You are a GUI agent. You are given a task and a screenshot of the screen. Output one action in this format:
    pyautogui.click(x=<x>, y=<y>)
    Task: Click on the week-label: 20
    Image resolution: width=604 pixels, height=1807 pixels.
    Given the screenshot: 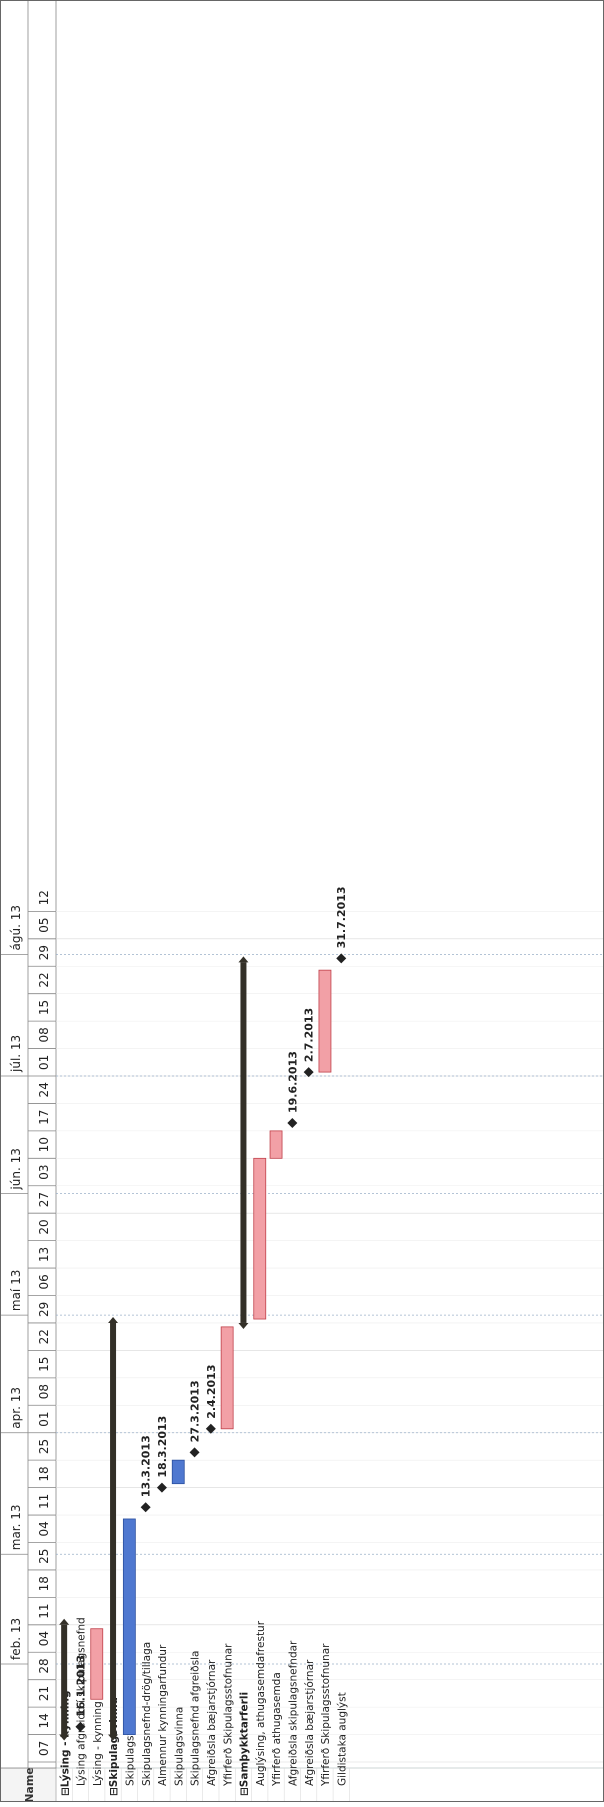 What is the action you would take?
    pyautogui.click(x=44, y=1226)
    